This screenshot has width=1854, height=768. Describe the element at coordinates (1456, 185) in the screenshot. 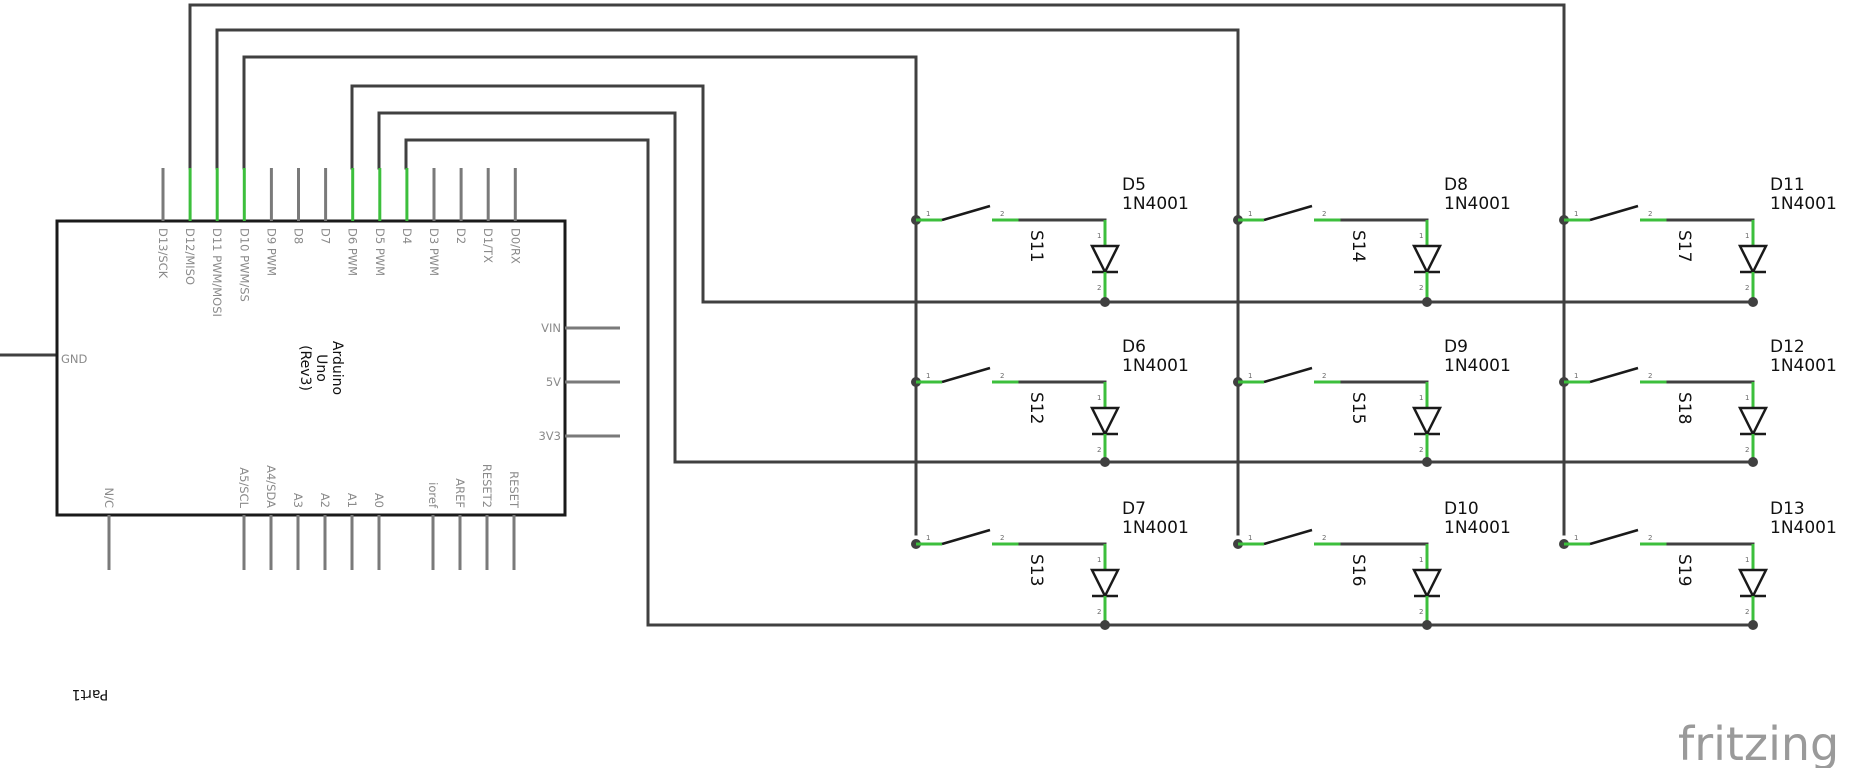

I see `diode-ref-label: D8` at that location.